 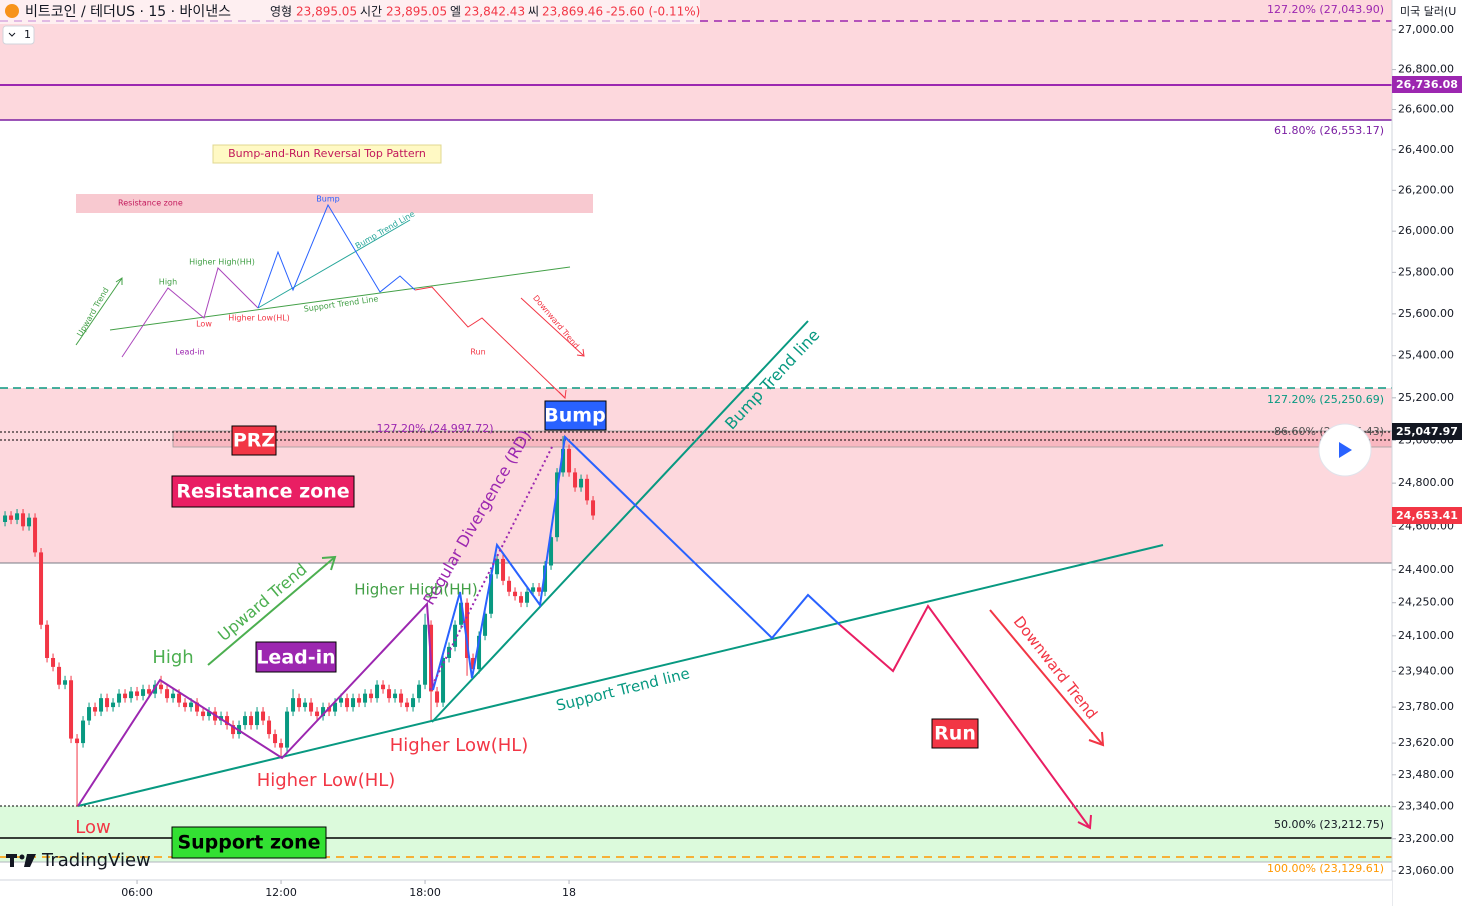 What do you see at coordinates (1329, 130) in the screenshot?
I see `fib-label: 61.80% (26,553.17)` at bounding box center [1329, 130].